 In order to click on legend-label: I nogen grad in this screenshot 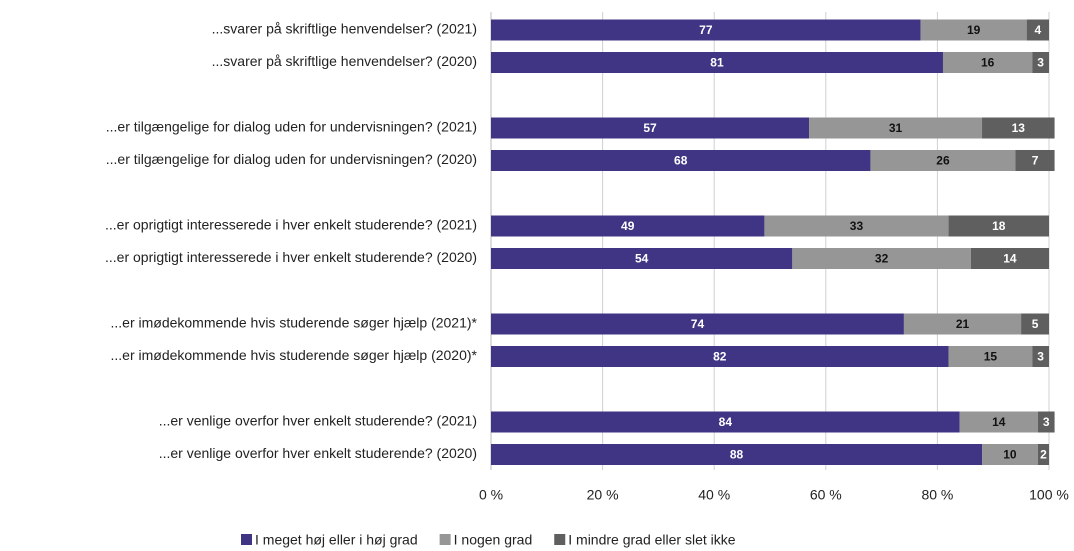, I will do `click(493, 540)`.